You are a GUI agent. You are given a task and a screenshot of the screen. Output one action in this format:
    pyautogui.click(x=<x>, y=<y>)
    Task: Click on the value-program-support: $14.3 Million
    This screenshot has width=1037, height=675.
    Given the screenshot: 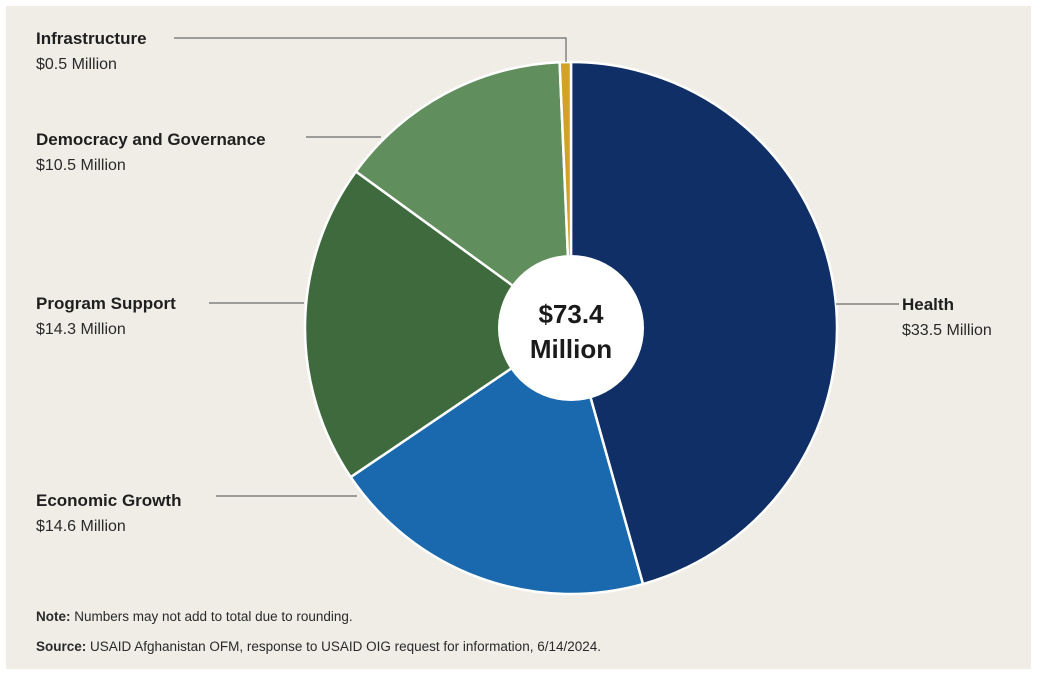 What is the action you would take?
    pyautogui.click(x=81, y=329)
    